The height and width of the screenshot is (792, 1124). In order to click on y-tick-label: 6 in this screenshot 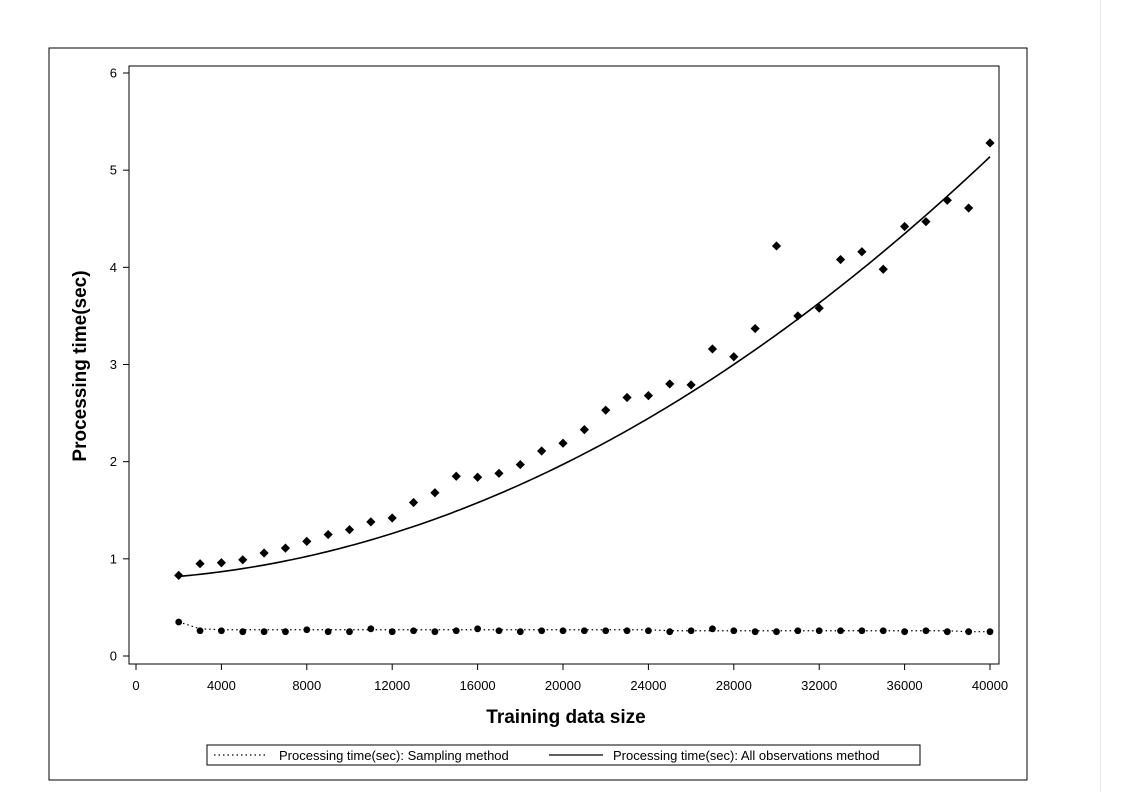, I will do `click(113, 73)`.